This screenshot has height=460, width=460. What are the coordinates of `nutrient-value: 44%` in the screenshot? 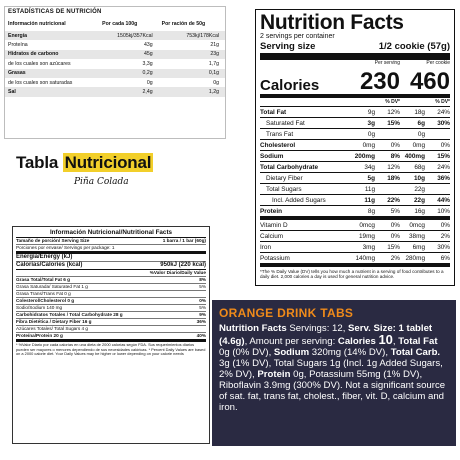 It's located at (443, 200).